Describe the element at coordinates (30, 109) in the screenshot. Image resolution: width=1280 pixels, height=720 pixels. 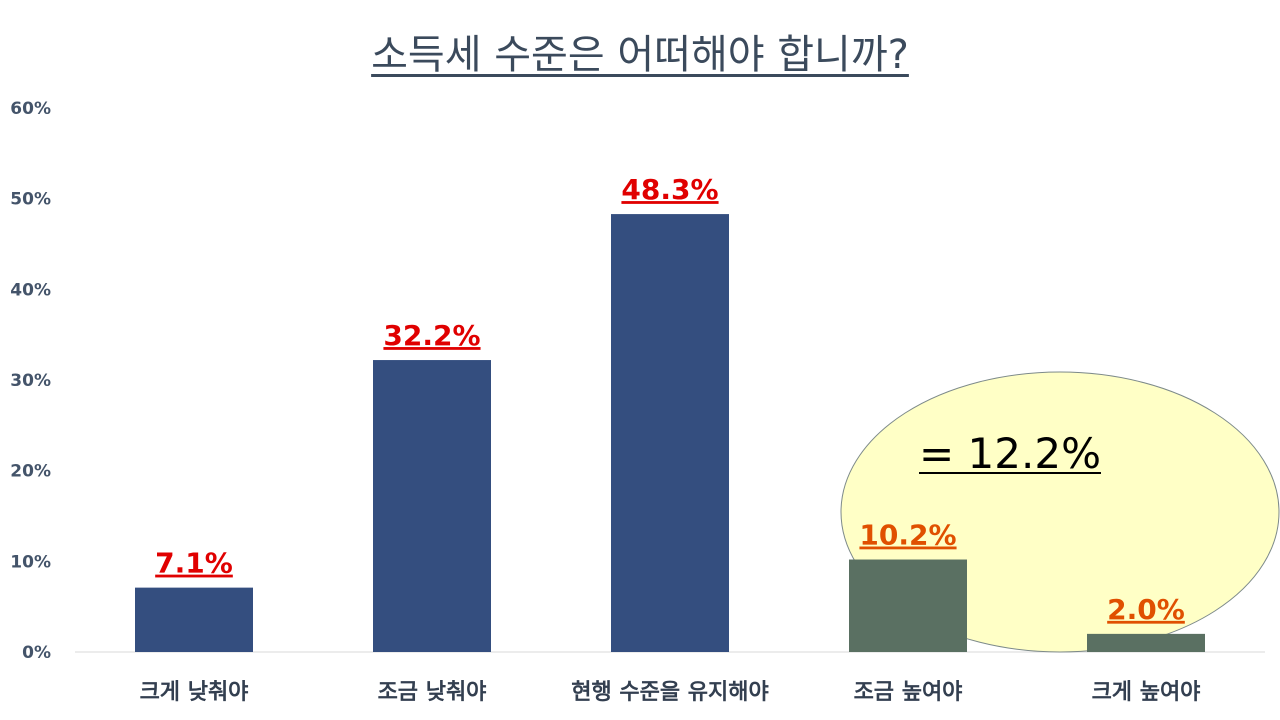
I see `y-tick-label: 60%` at that location.